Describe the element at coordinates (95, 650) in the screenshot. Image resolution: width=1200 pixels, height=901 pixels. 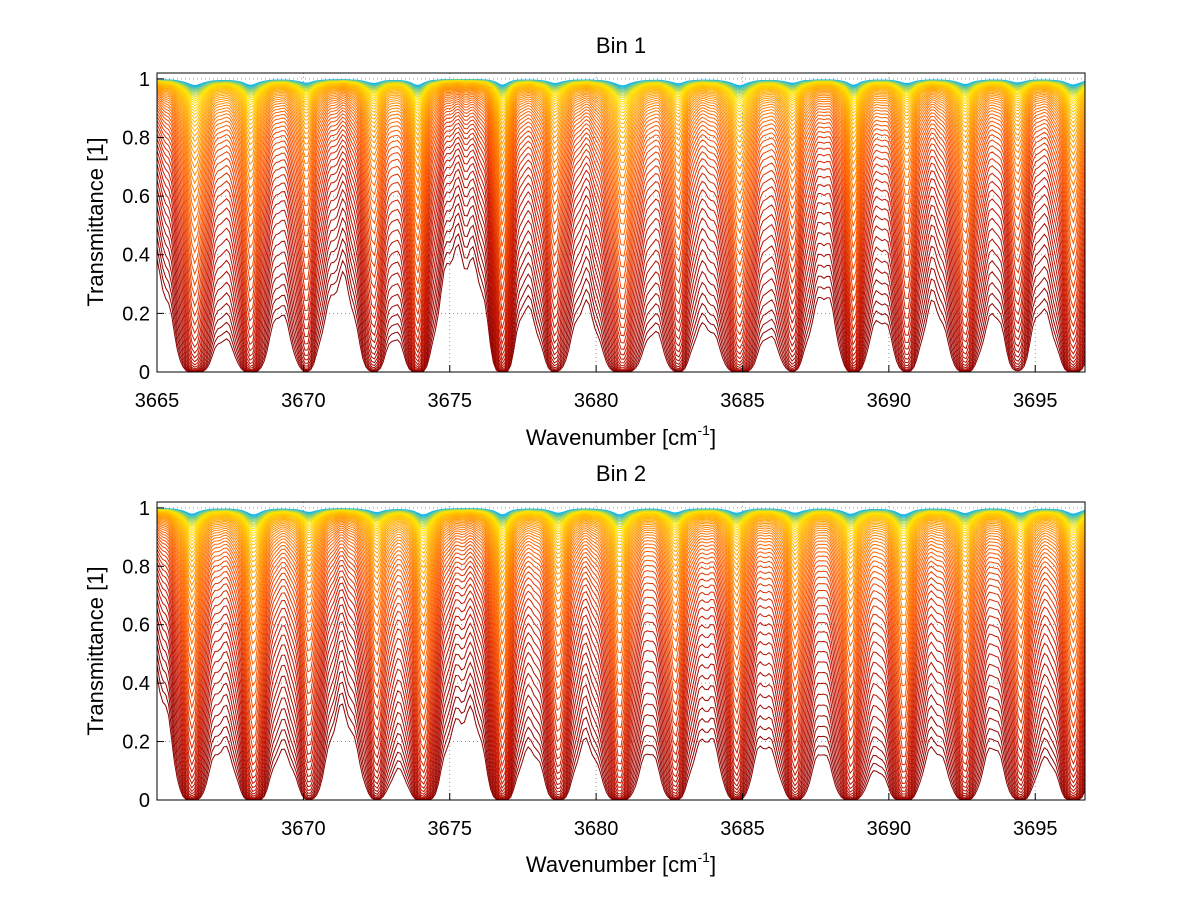
I see `y-axis-label: Transmittance [1]` at that location.